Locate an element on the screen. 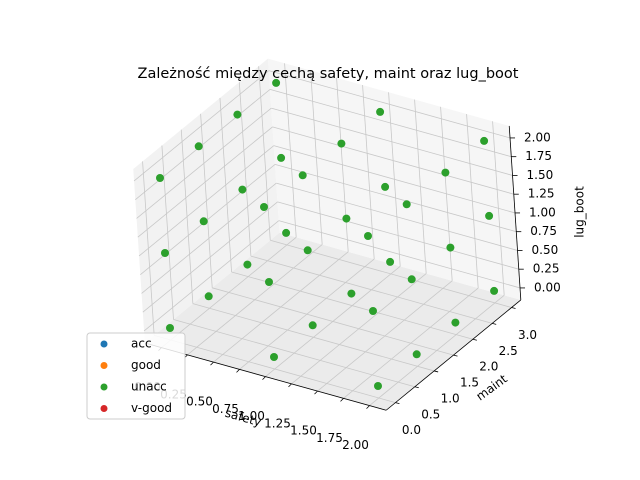  x-tick-label: 1.75 is located at coordinates (329, 438).